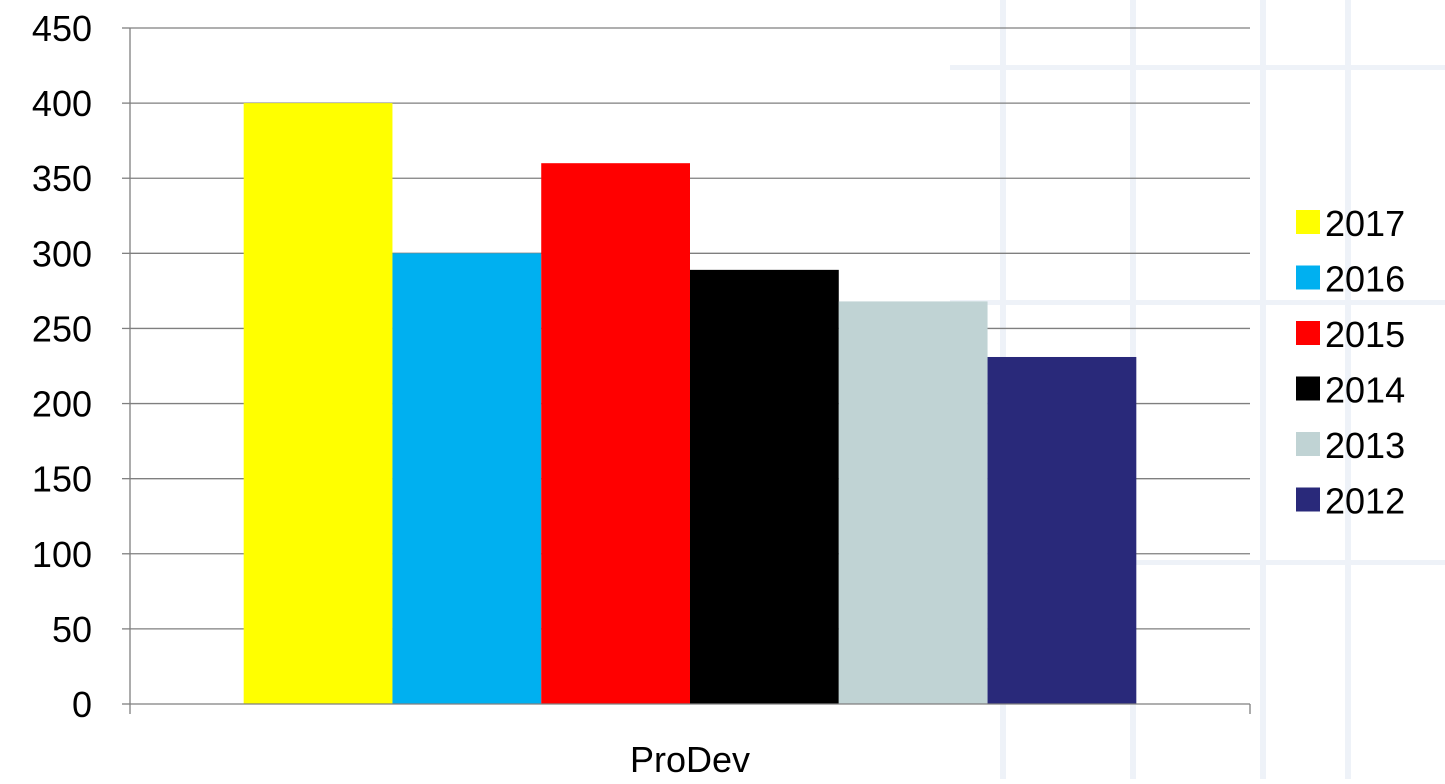 This screenshot has width=1445, height=784. What do you see at coordinates (318, 404) in the screenshot?
I see `bar-2017` at bounding box center [318, 404].